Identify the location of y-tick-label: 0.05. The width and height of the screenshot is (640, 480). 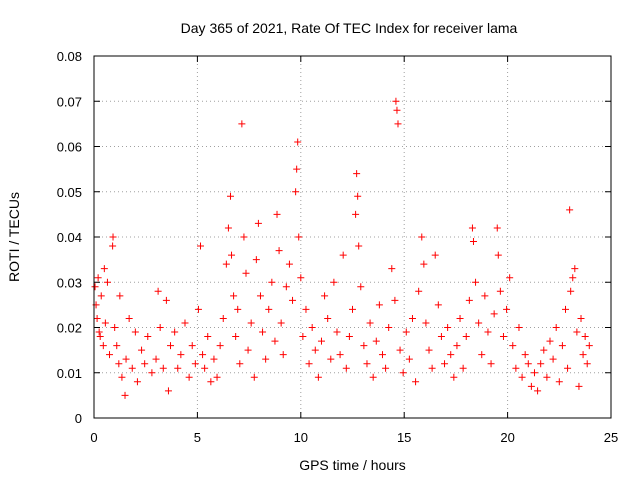
(69, 192).